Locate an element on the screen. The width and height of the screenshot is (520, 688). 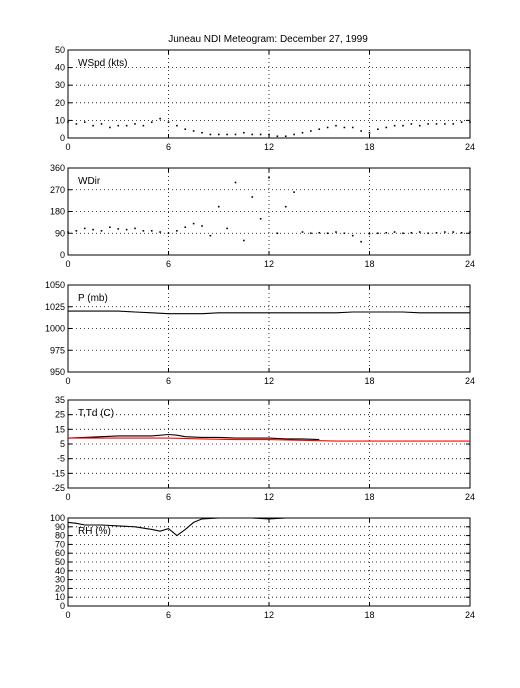
panel-0-y-tick-label: 10 is located at coordinates (60, 120).